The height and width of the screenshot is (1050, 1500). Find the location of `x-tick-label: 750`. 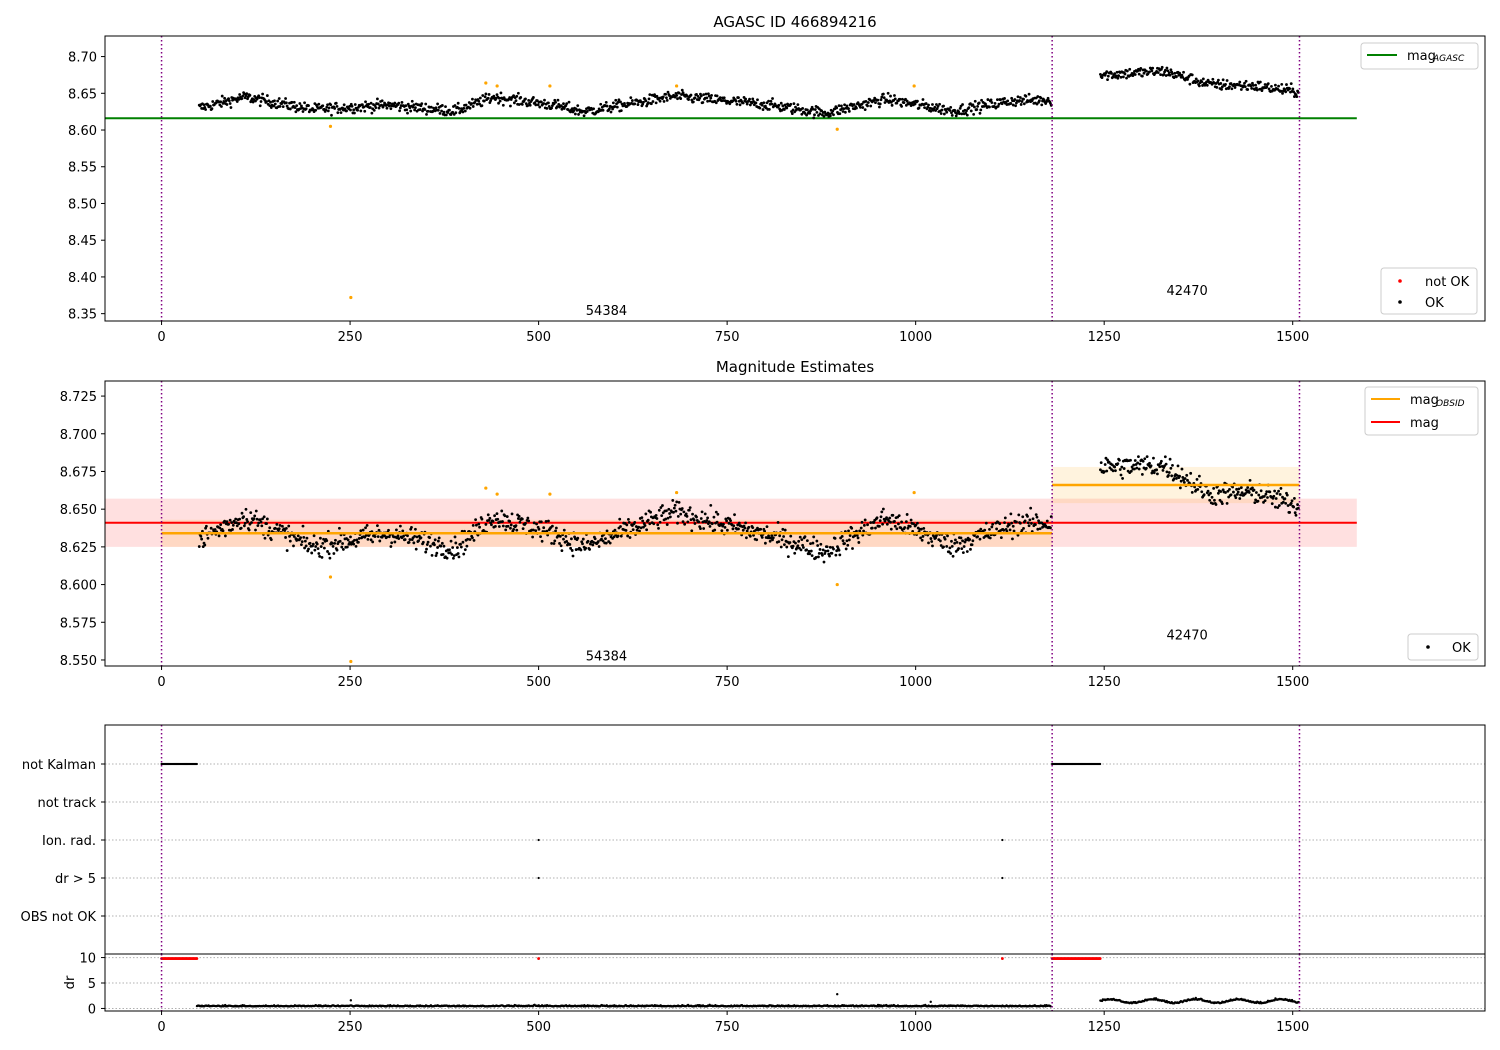

x-tick-label: 750 is located at coordinates (727, 337).